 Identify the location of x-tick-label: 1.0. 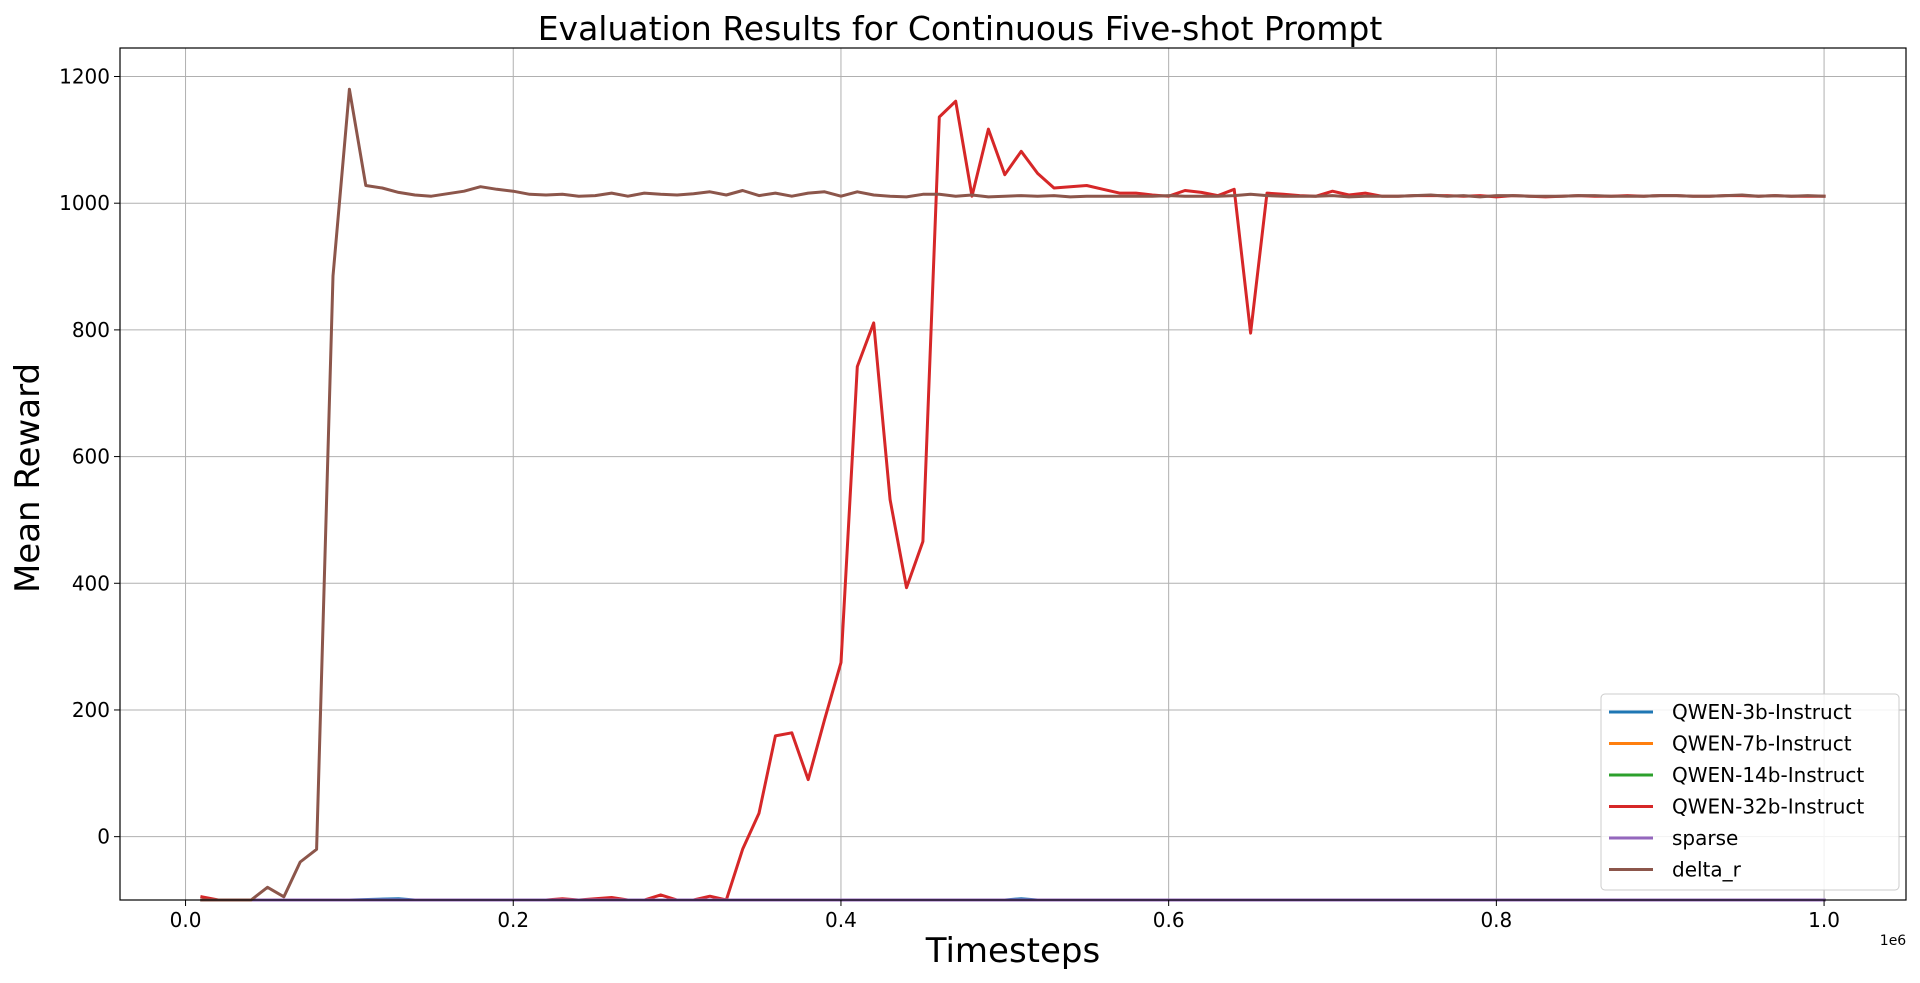
(1824, 920).